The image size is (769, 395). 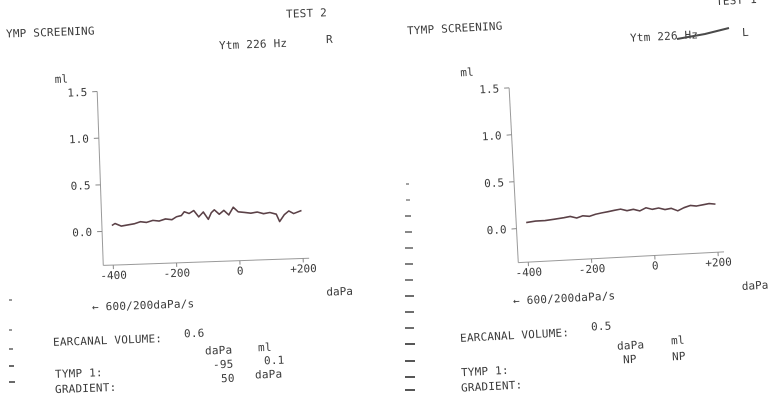 I want to click on earcanal-volume-value: 0.6, so click(x=194, y=333).